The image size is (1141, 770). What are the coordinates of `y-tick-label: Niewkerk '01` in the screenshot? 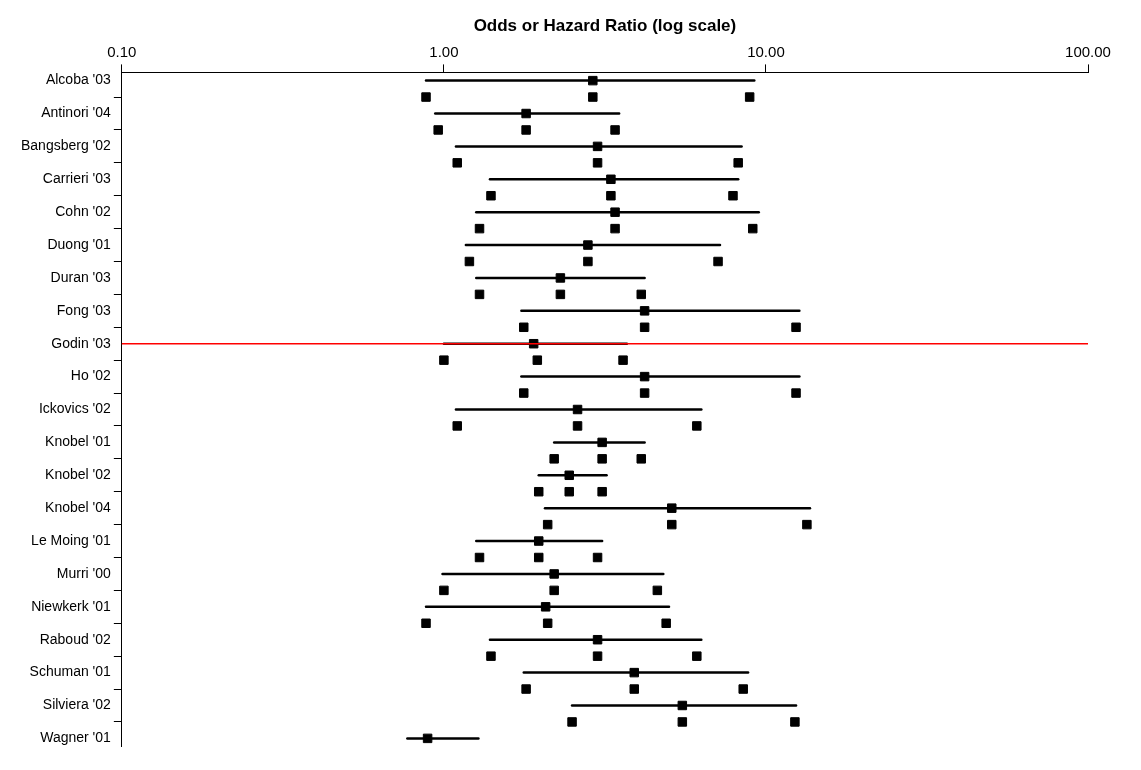 It's located at (71, 605).